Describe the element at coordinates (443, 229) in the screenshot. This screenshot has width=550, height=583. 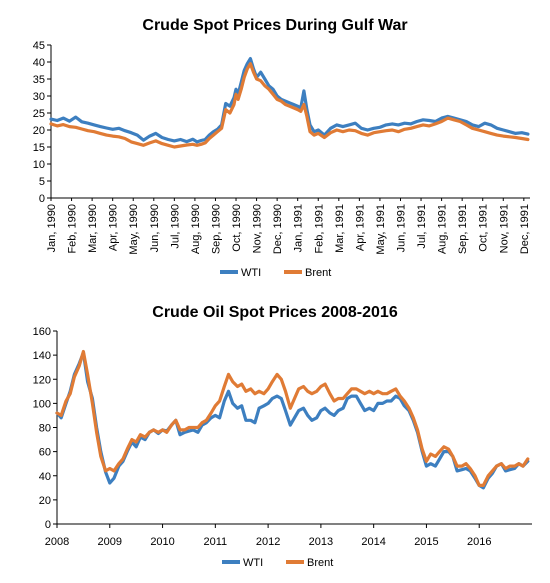
I see `x-tick-label: Aug, 1991` at that location.